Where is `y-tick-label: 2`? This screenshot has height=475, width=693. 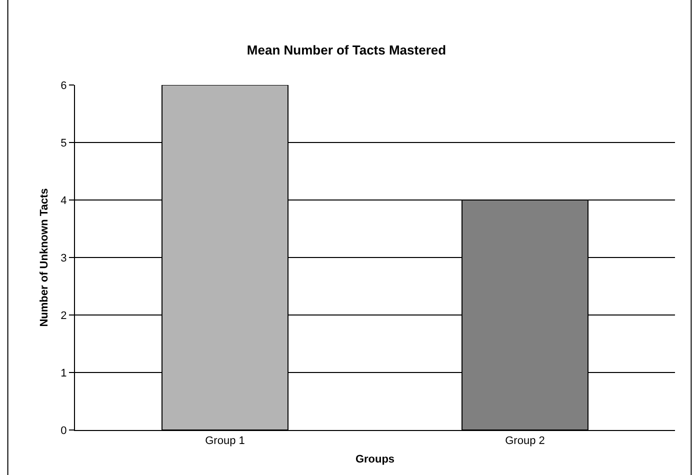 y-tick-label: 2 is located at coordinates (63, 316).